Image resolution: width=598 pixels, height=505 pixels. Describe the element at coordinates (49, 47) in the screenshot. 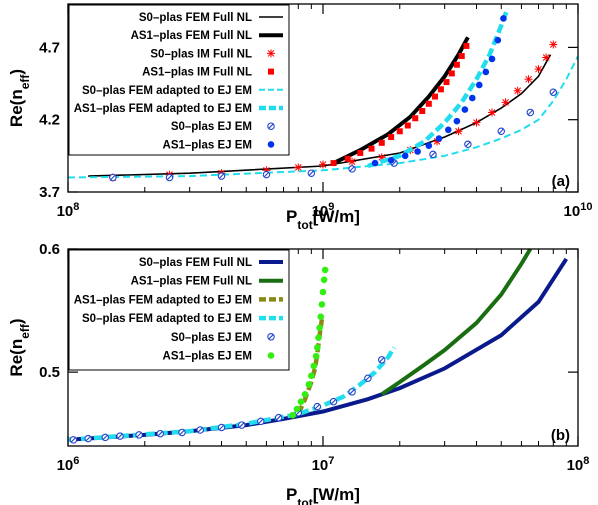

I see `y-tick-label: 4.7` at that location.